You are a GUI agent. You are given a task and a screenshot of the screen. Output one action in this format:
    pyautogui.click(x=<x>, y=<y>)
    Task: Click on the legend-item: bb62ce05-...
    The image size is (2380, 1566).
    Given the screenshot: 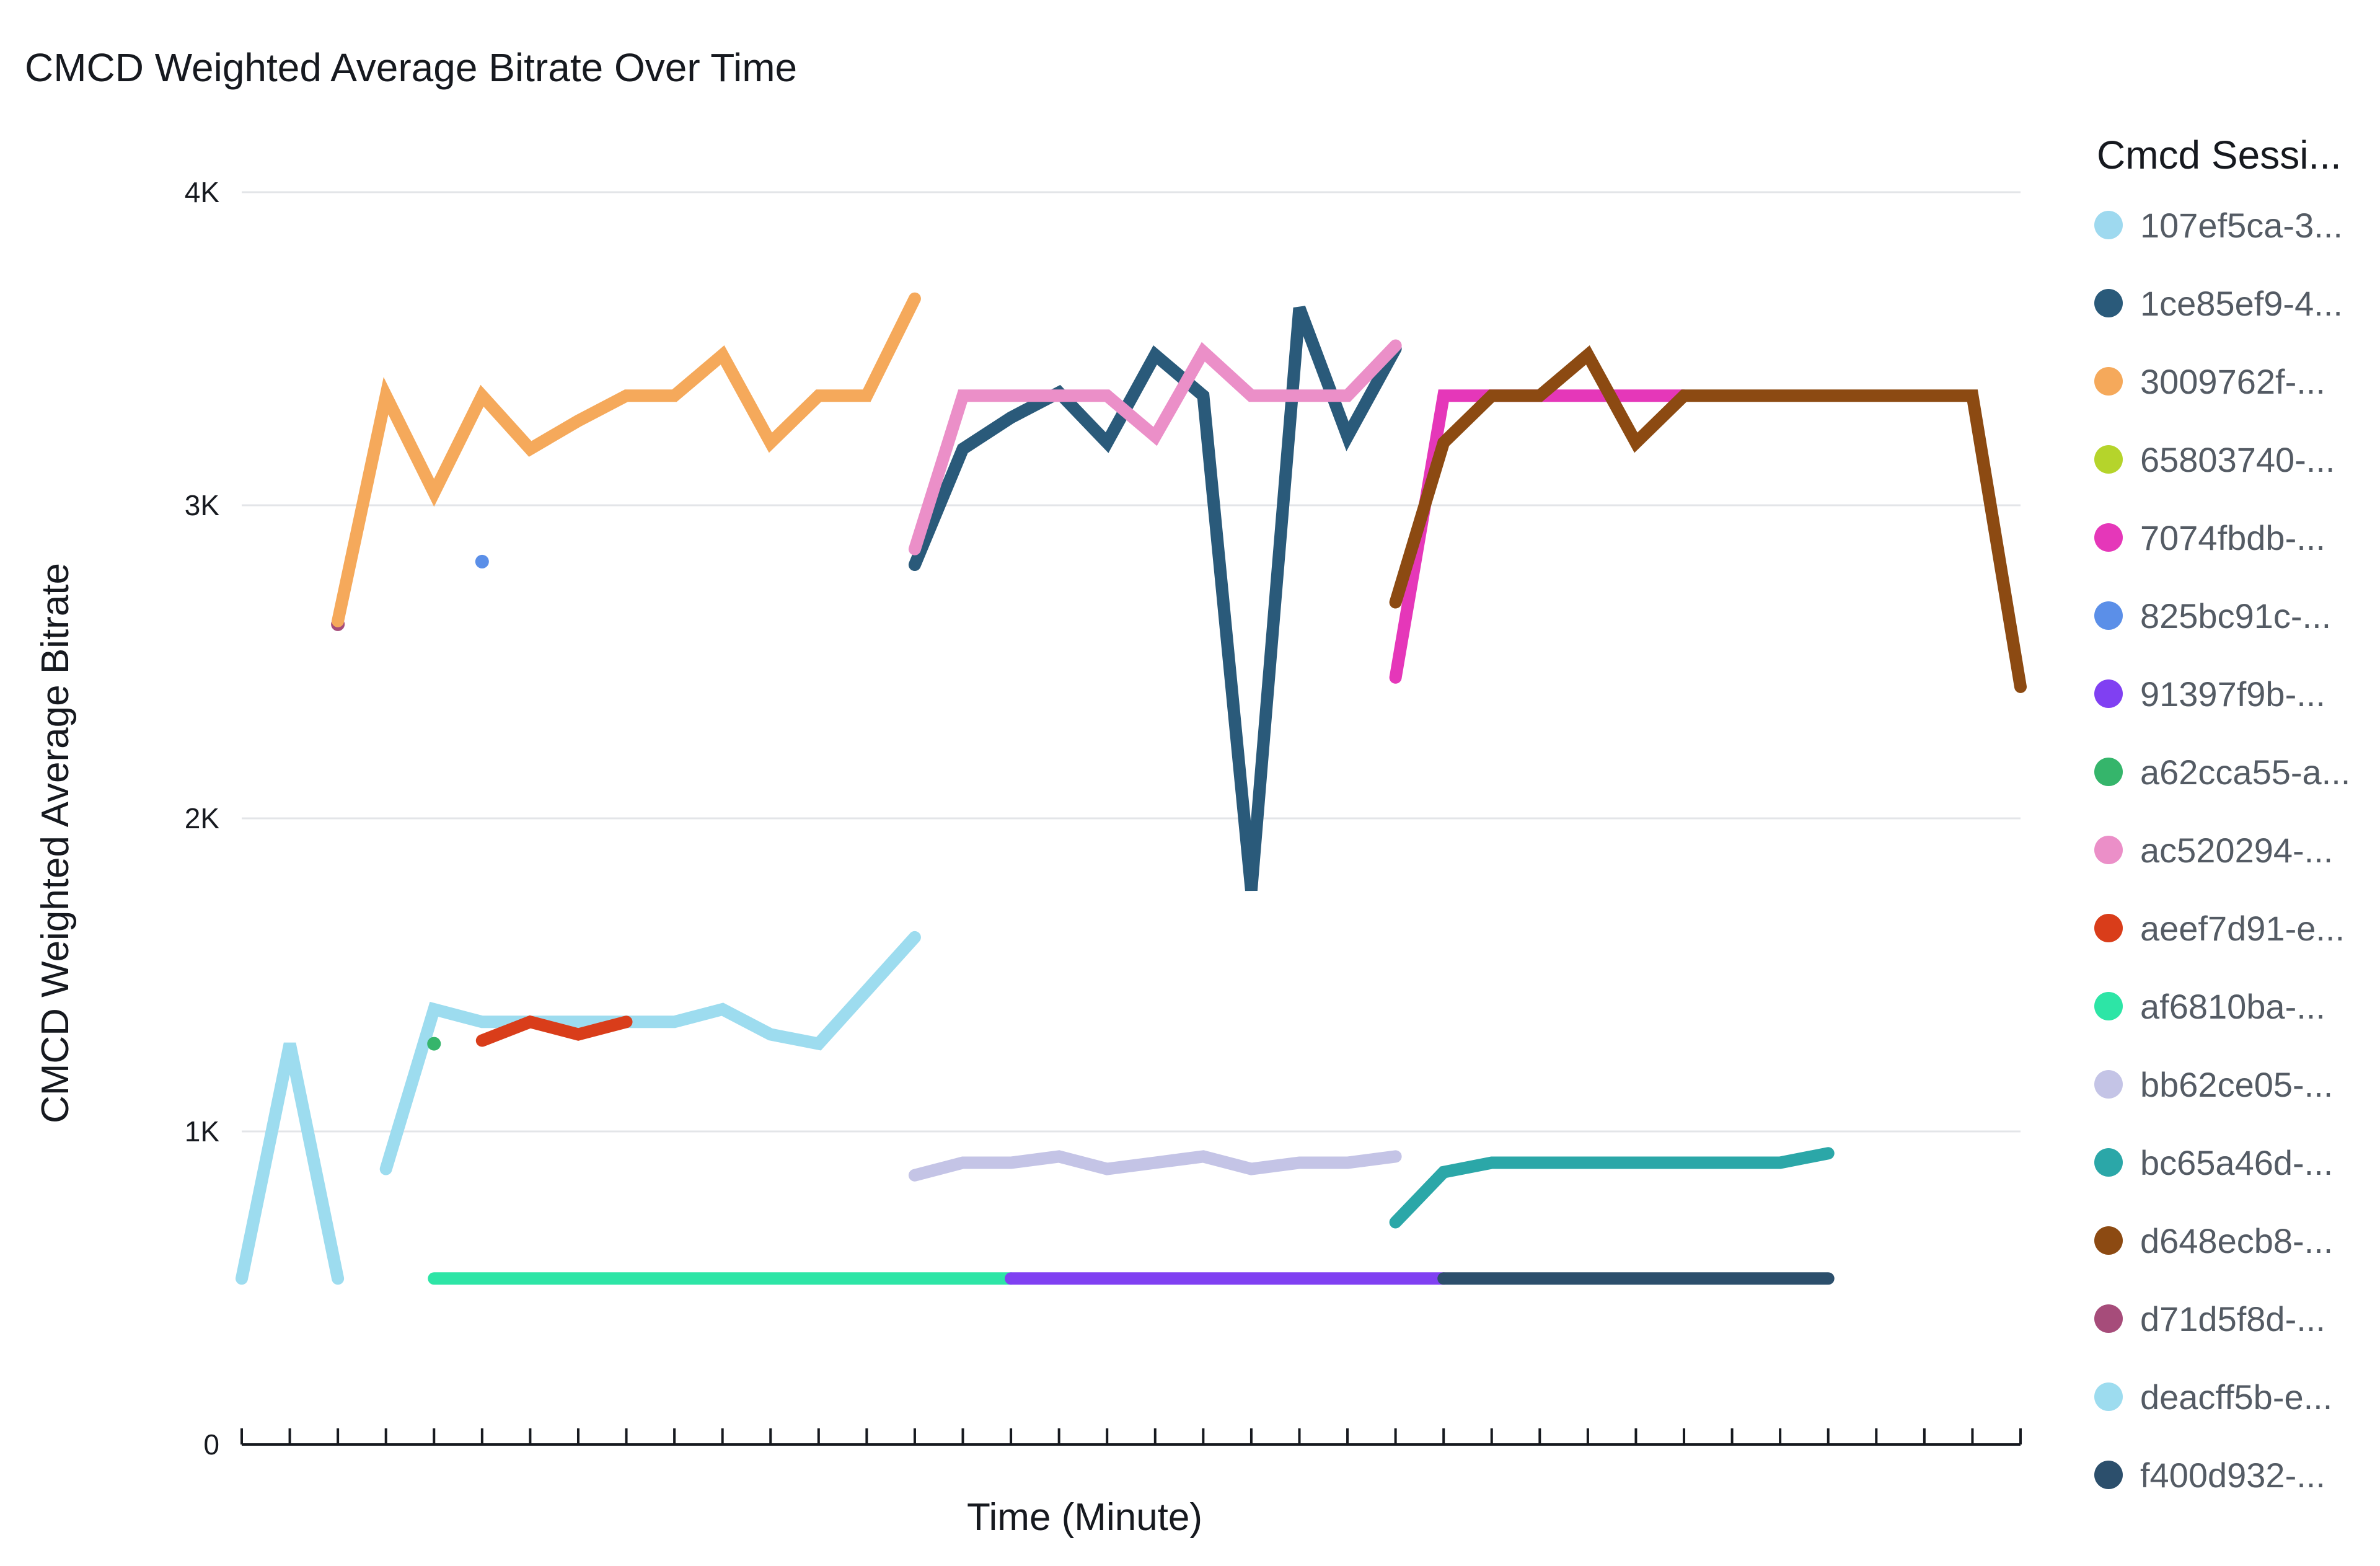 What is the action you would take?
    pyautogui.click(x=2231, y=1084)
    